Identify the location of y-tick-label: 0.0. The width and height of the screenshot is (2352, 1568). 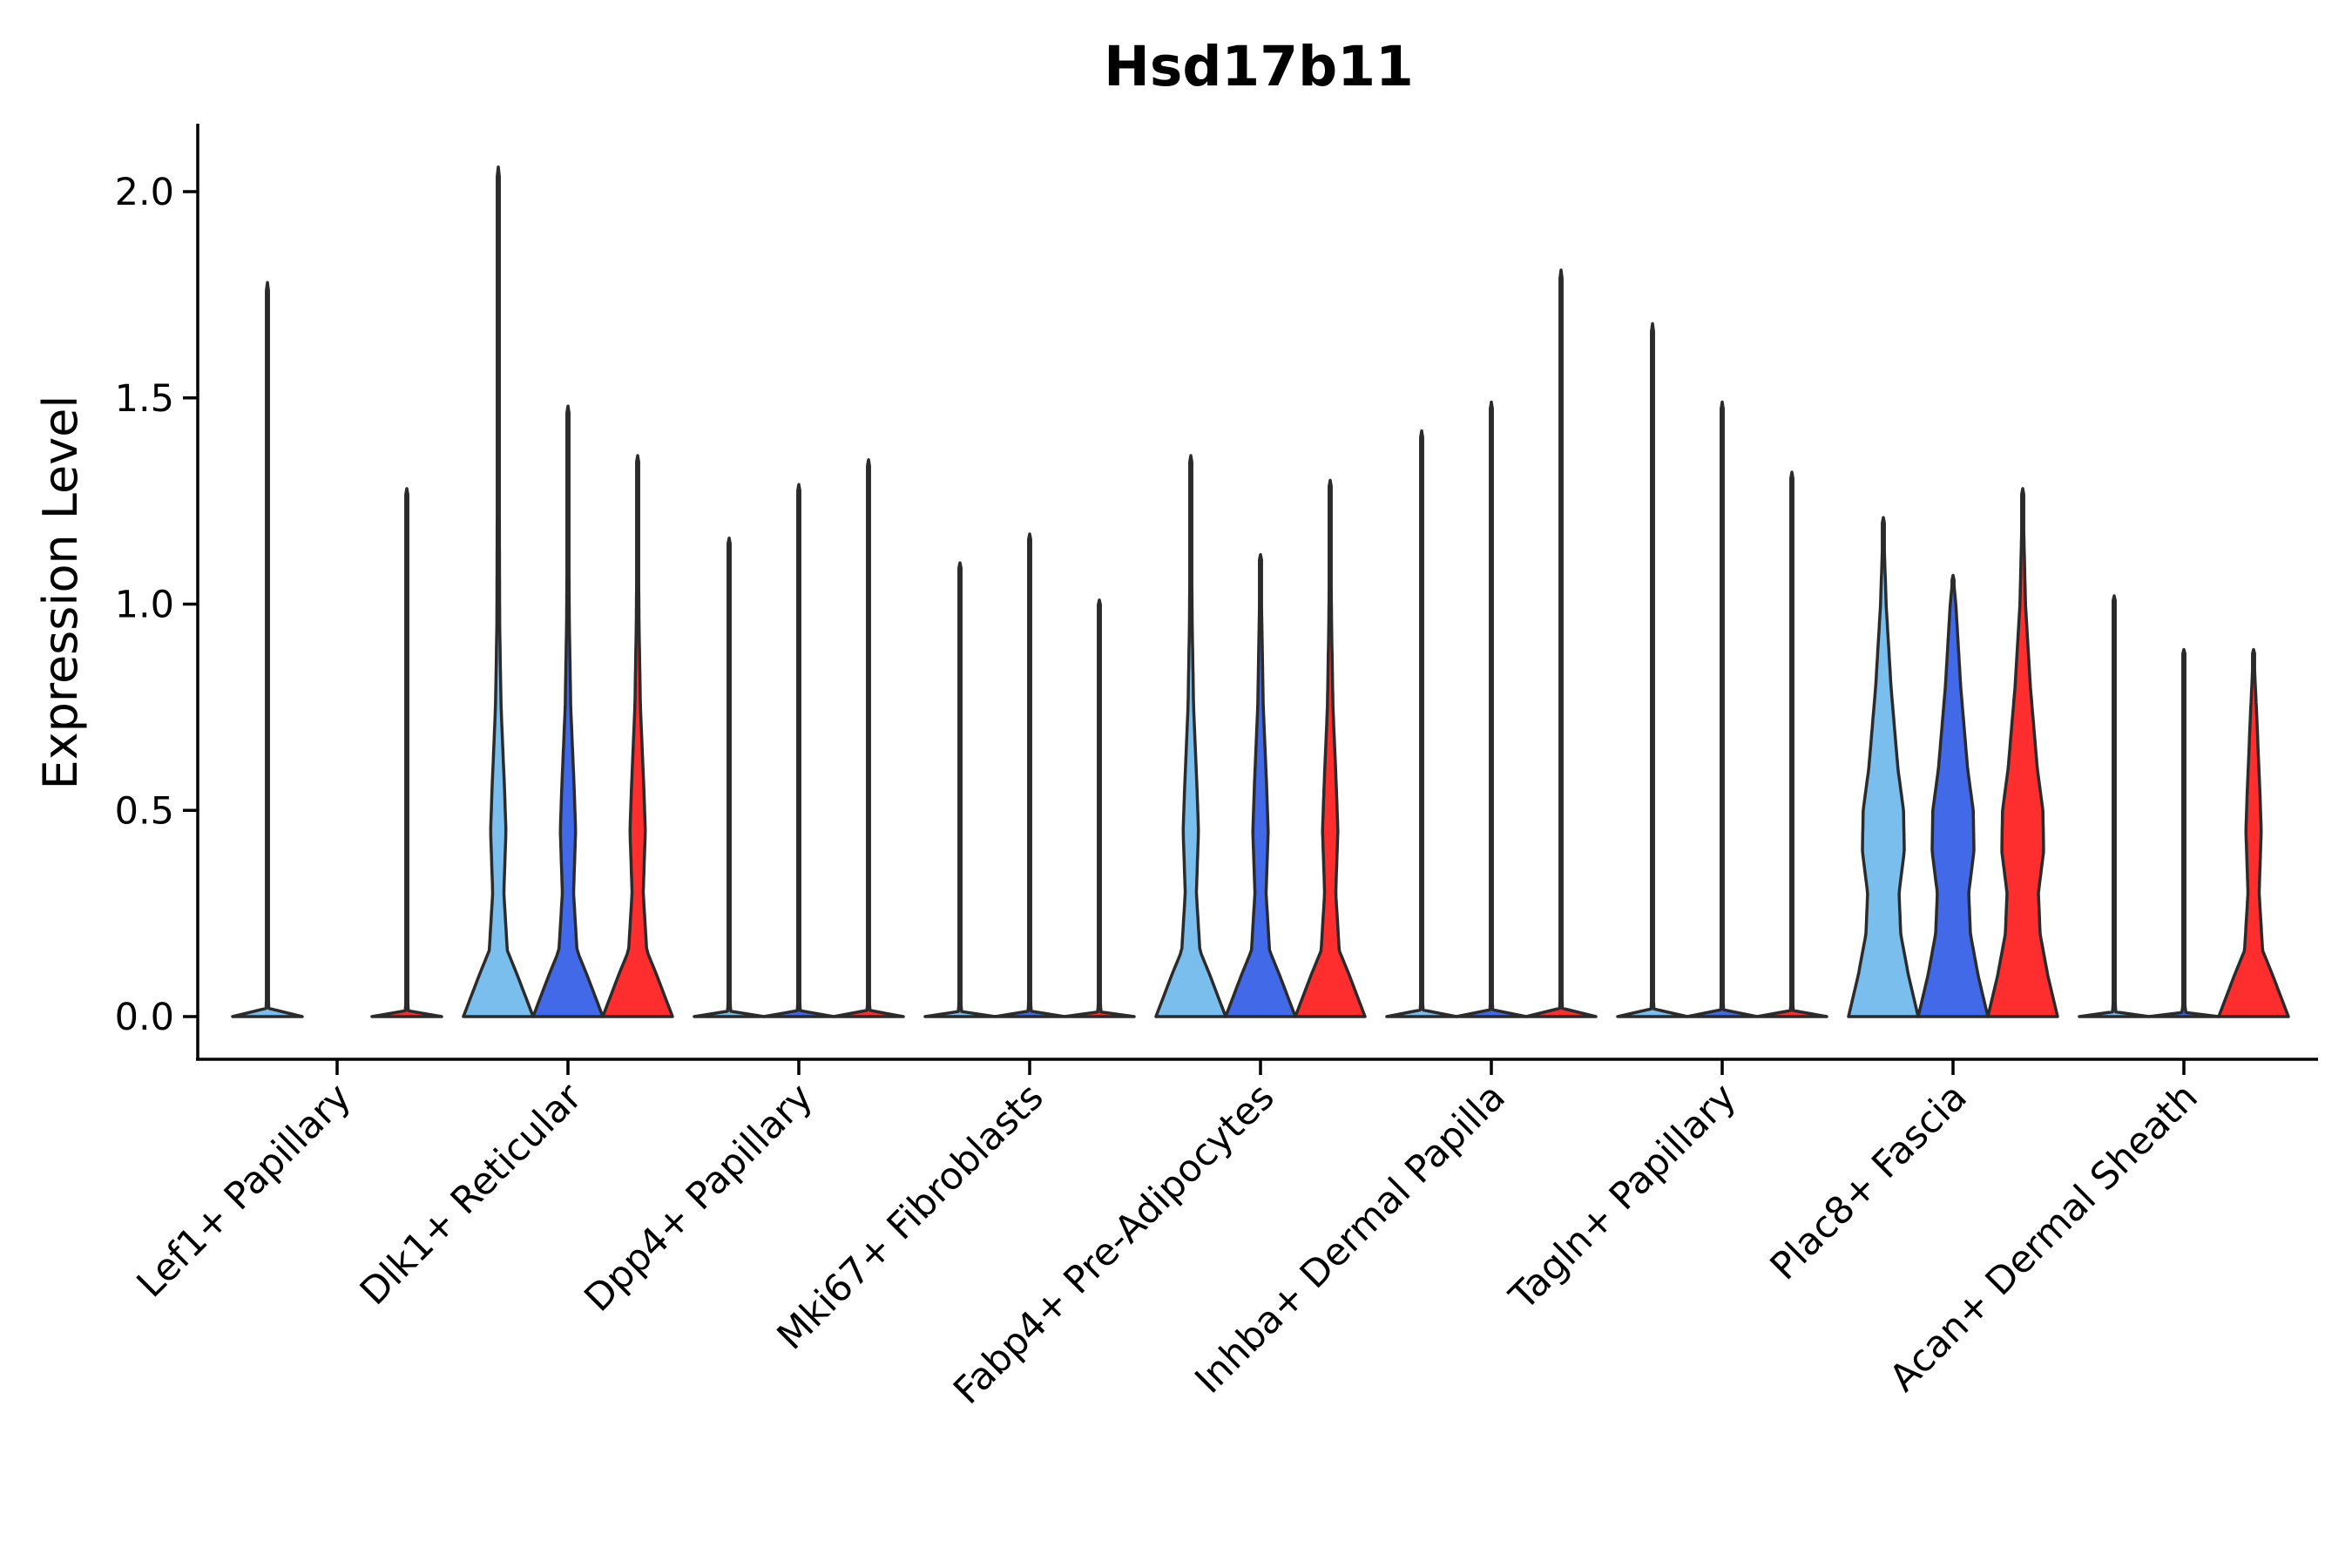
(145, 1017).